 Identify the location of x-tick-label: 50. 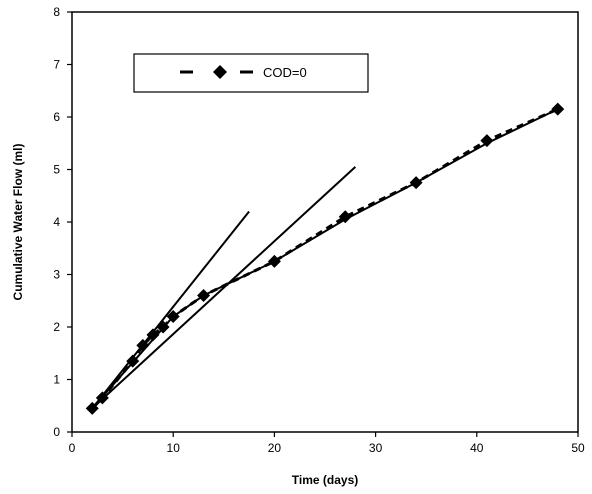
(578, 448).